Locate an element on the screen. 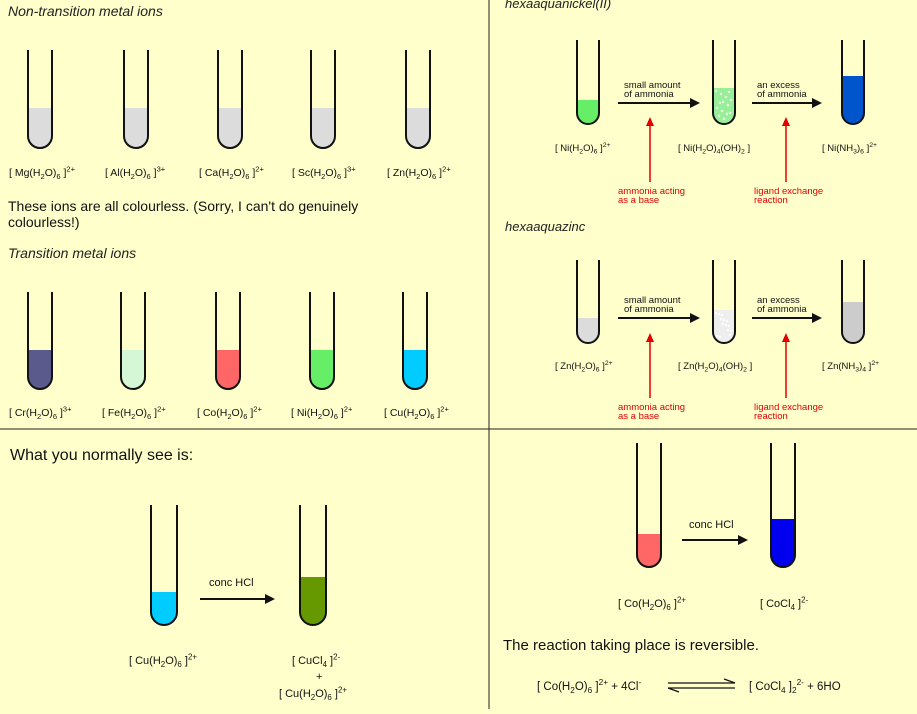 This screenshot has height=714, width=917. nickel-complex-label-1: [ Ni(H2O)4(OH)2 ] is located at coordinates (714, 149).